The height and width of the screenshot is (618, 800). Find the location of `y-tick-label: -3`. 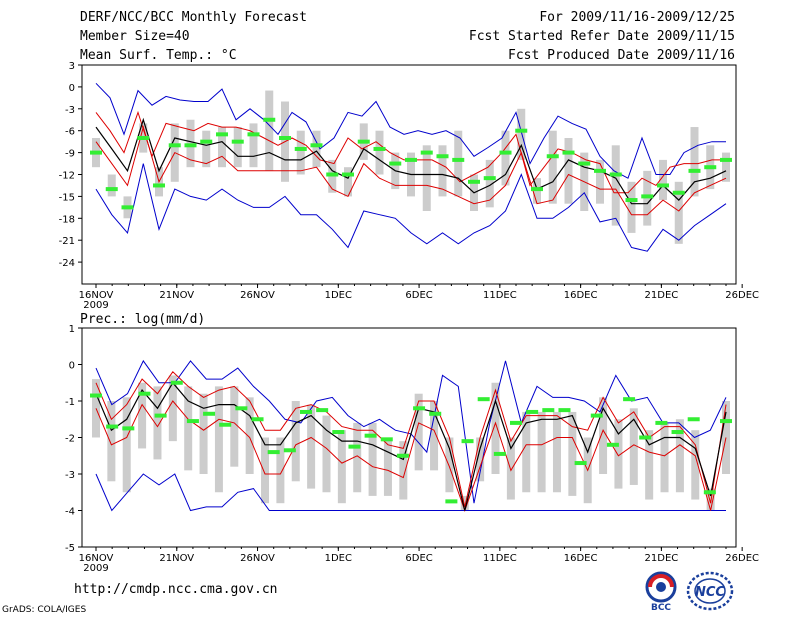

y-tick-label: -3 is located at coordinates (70, 475).